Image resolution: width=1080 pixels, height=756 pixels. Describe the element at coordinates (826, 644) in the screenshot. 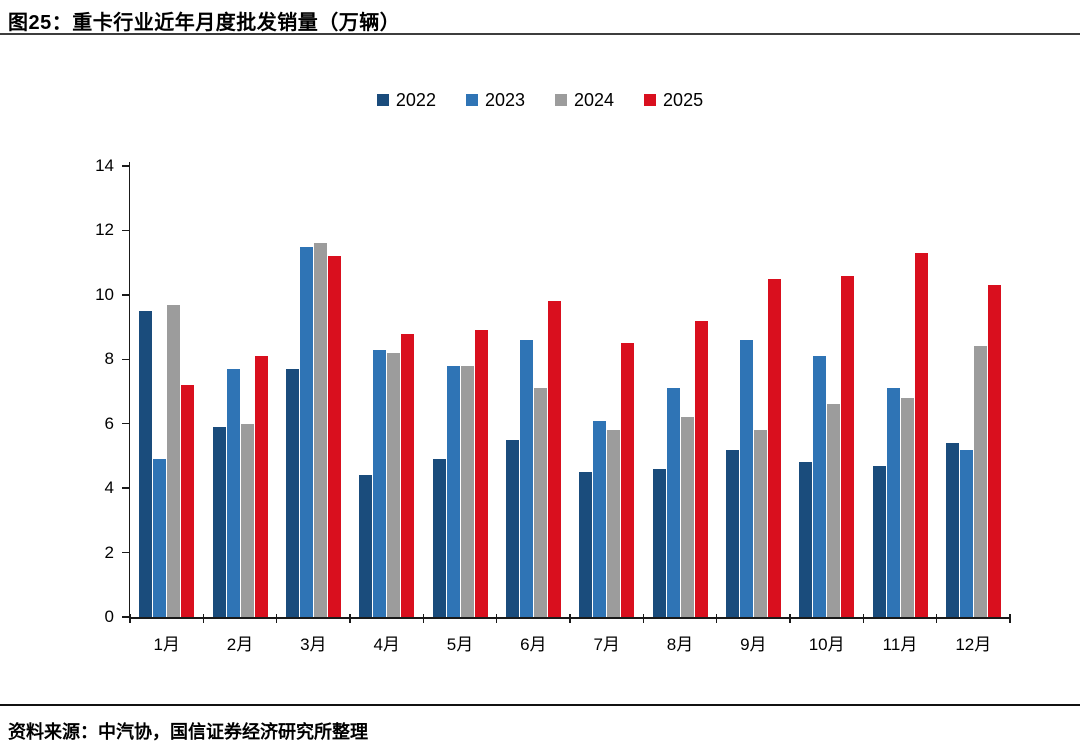

I see `x-axis-label: 10月` at that location.